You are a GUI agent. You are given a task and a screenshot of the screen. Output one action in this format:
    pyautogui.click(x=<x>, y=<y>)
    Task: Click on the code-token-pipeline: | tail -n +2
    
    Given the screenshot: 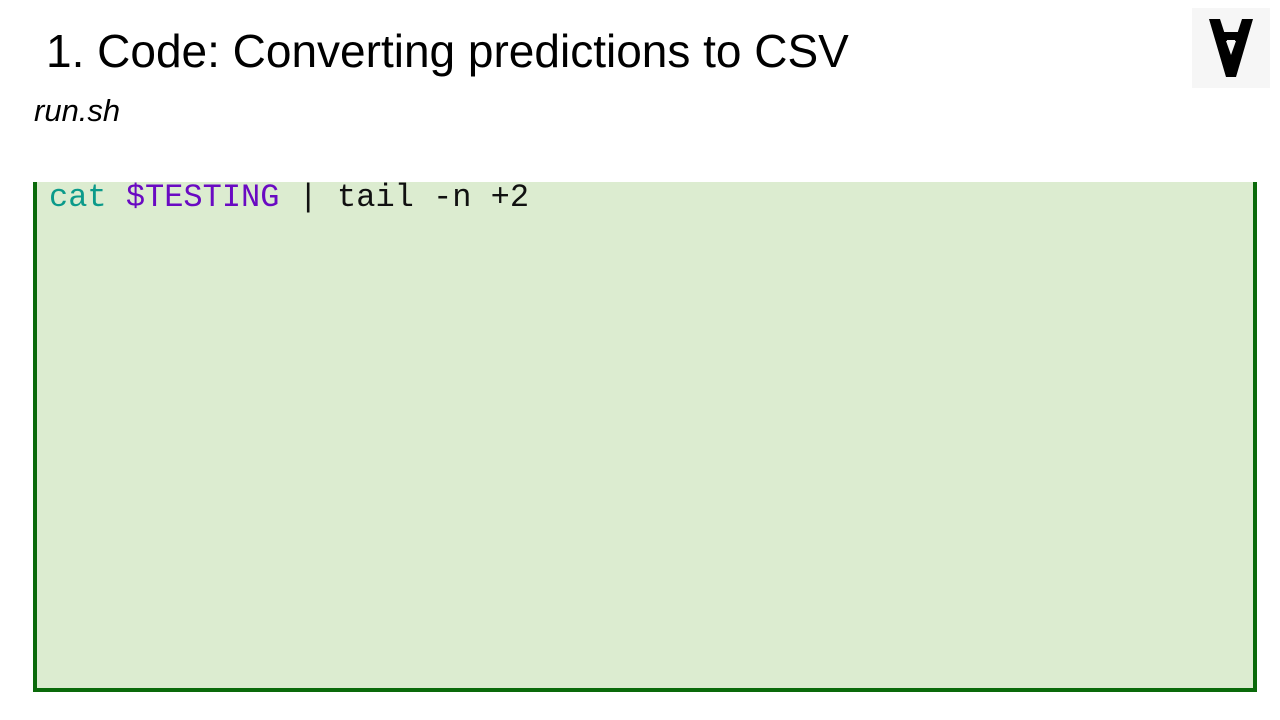 What is the action you would take?
    pyautogui.click(x=404, y=197)
    